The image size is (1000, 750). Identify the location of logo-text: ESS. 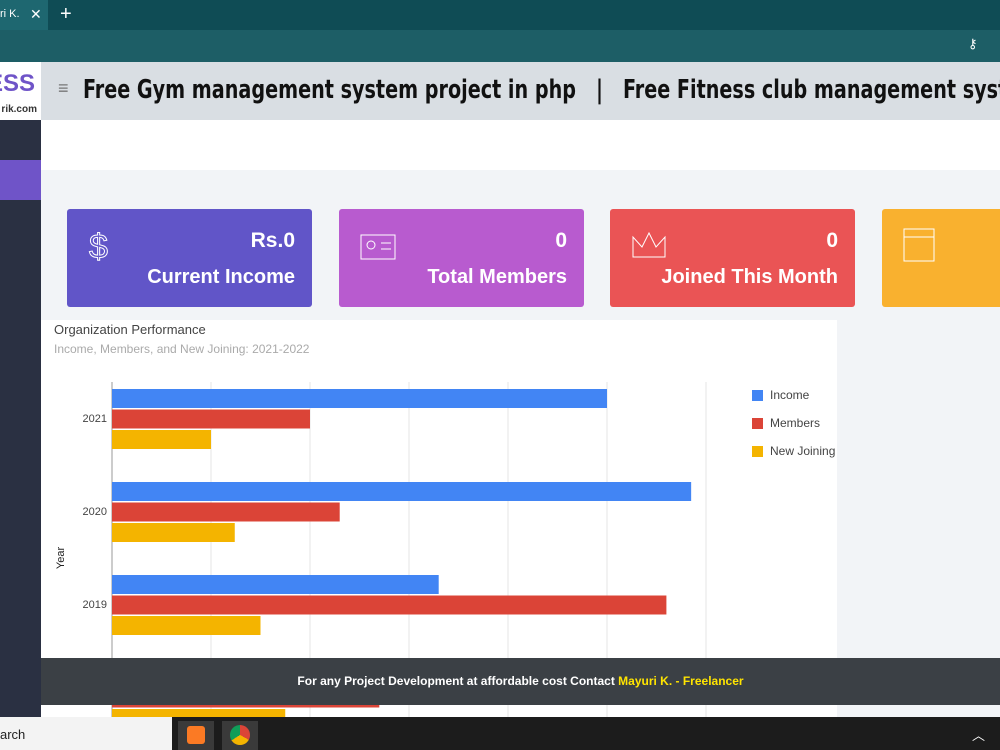
(17, 83).